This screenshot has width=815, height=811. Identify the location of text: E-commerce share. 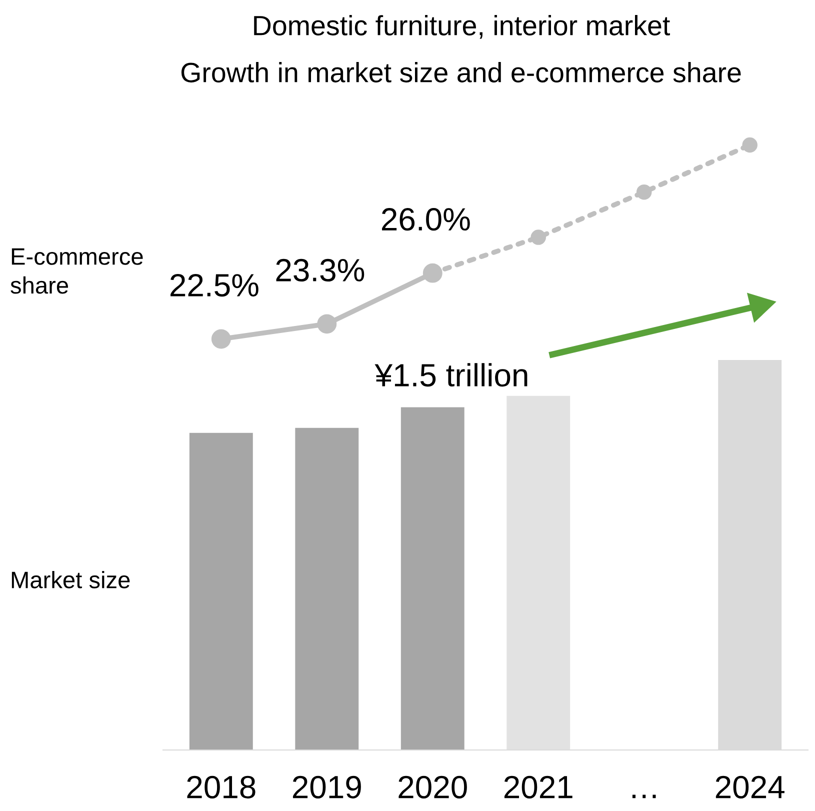
(76, 271).